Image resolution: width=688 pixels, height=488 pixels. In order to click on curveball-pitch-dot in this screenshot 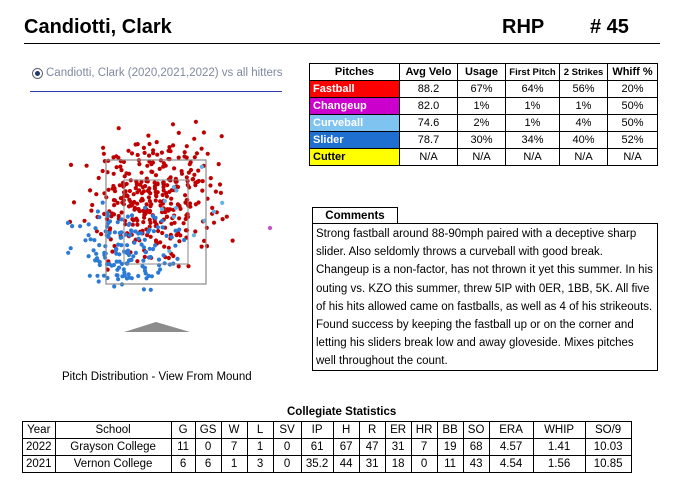, I will do `click(201, 166)`.